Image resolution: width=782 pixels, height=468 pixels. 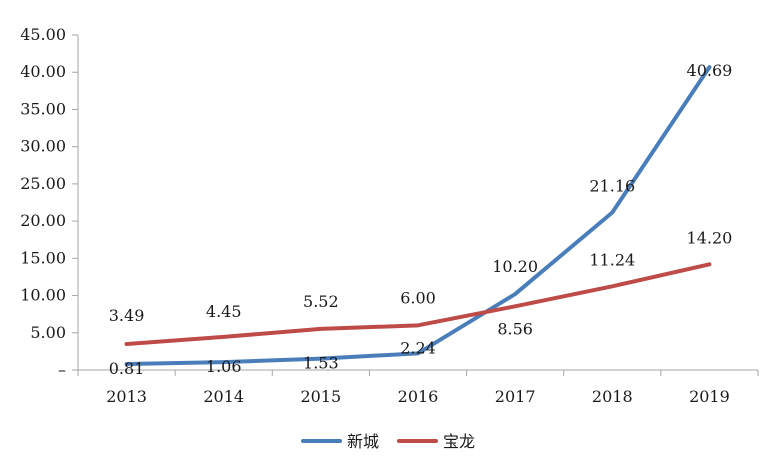 What do you see at coordinates (710, 237) in the screenshot?
I see `data-label-baolong: 14.20` at bounding box center [710, 237].